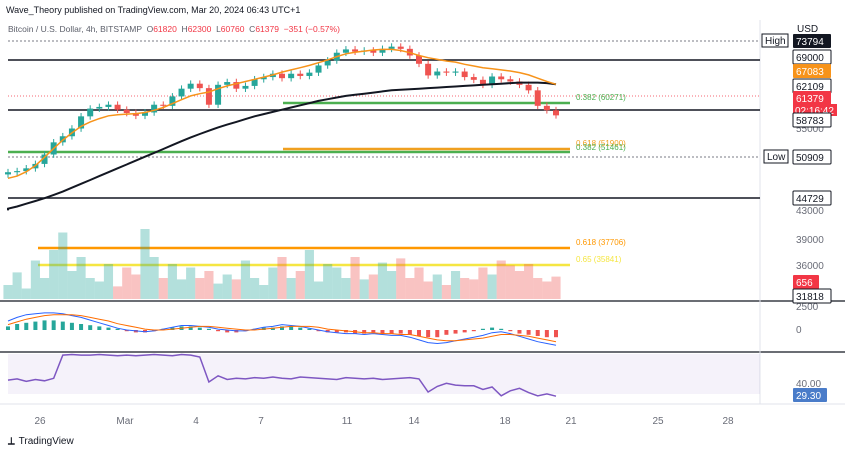 This screenshot has height=454, width=850. I want to click on price-axis-tick: 55000, so click(810, 129).